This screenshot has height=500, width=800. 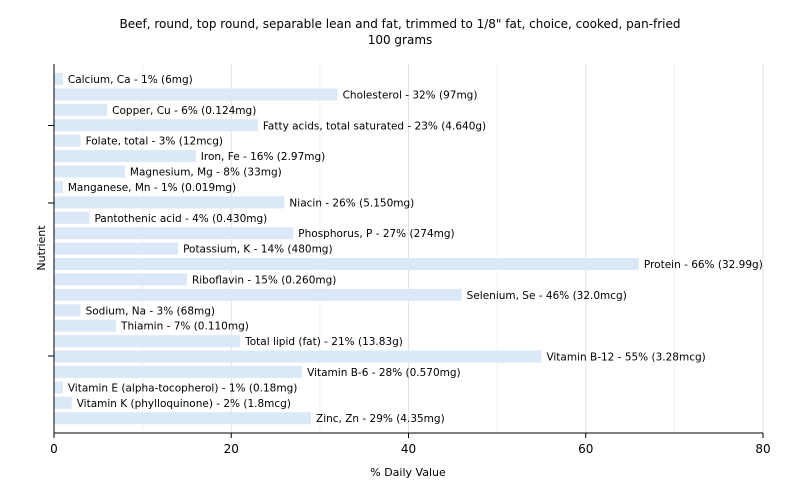 What do you see at coordinates (54, 449) in the screenshot?
I see `x-tick-label: 0` at bounding box center [54, 449].